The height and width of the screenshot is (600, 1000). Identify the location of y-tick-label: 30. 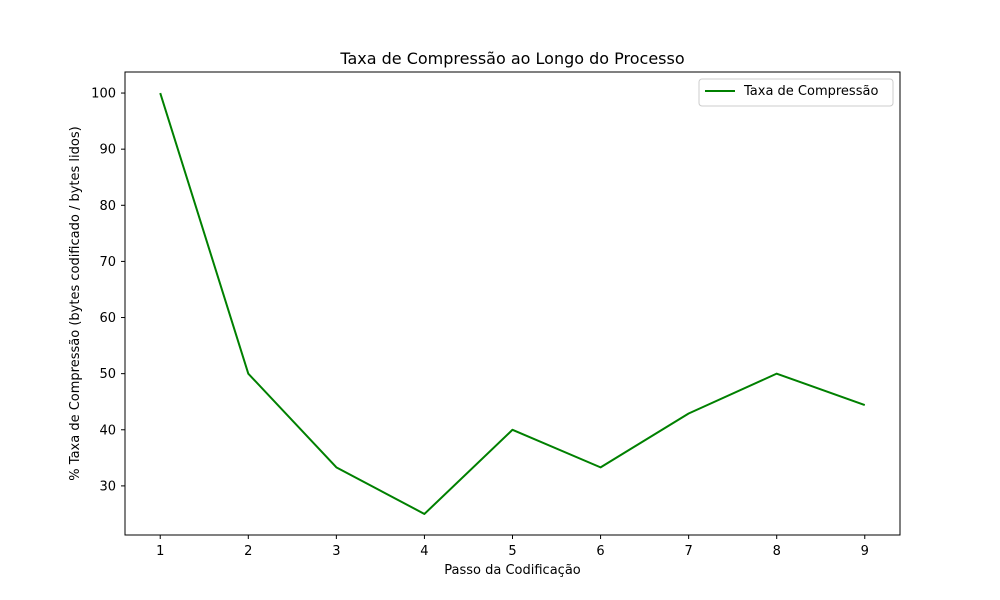
(107, 486).